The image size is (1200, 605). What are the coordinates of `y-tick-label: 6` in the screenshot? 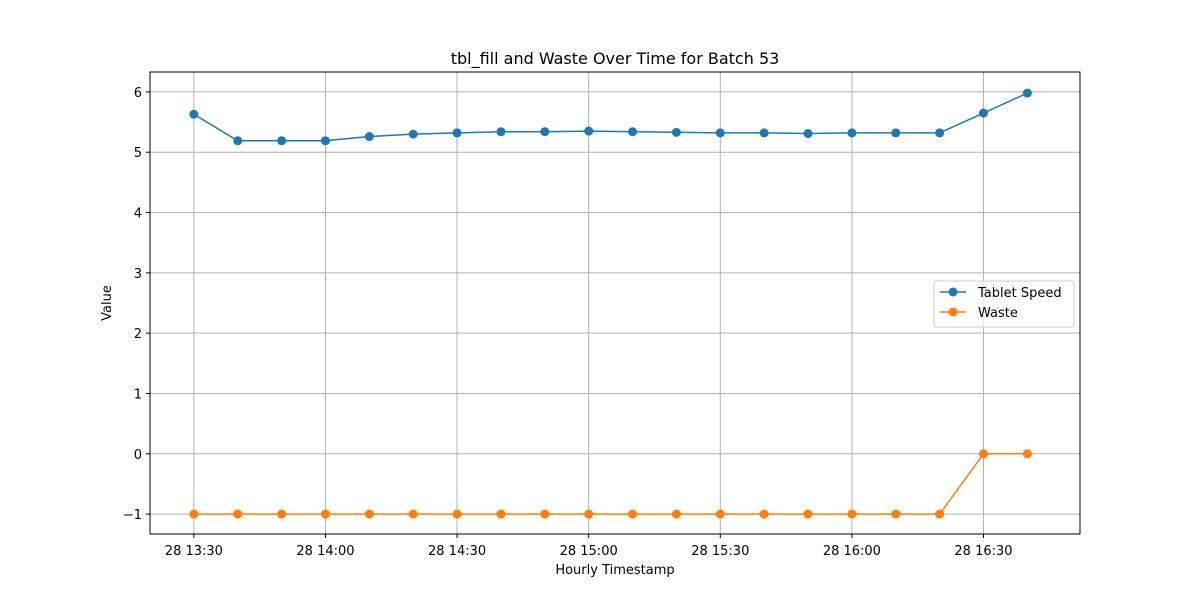 It's located at (138, 93).